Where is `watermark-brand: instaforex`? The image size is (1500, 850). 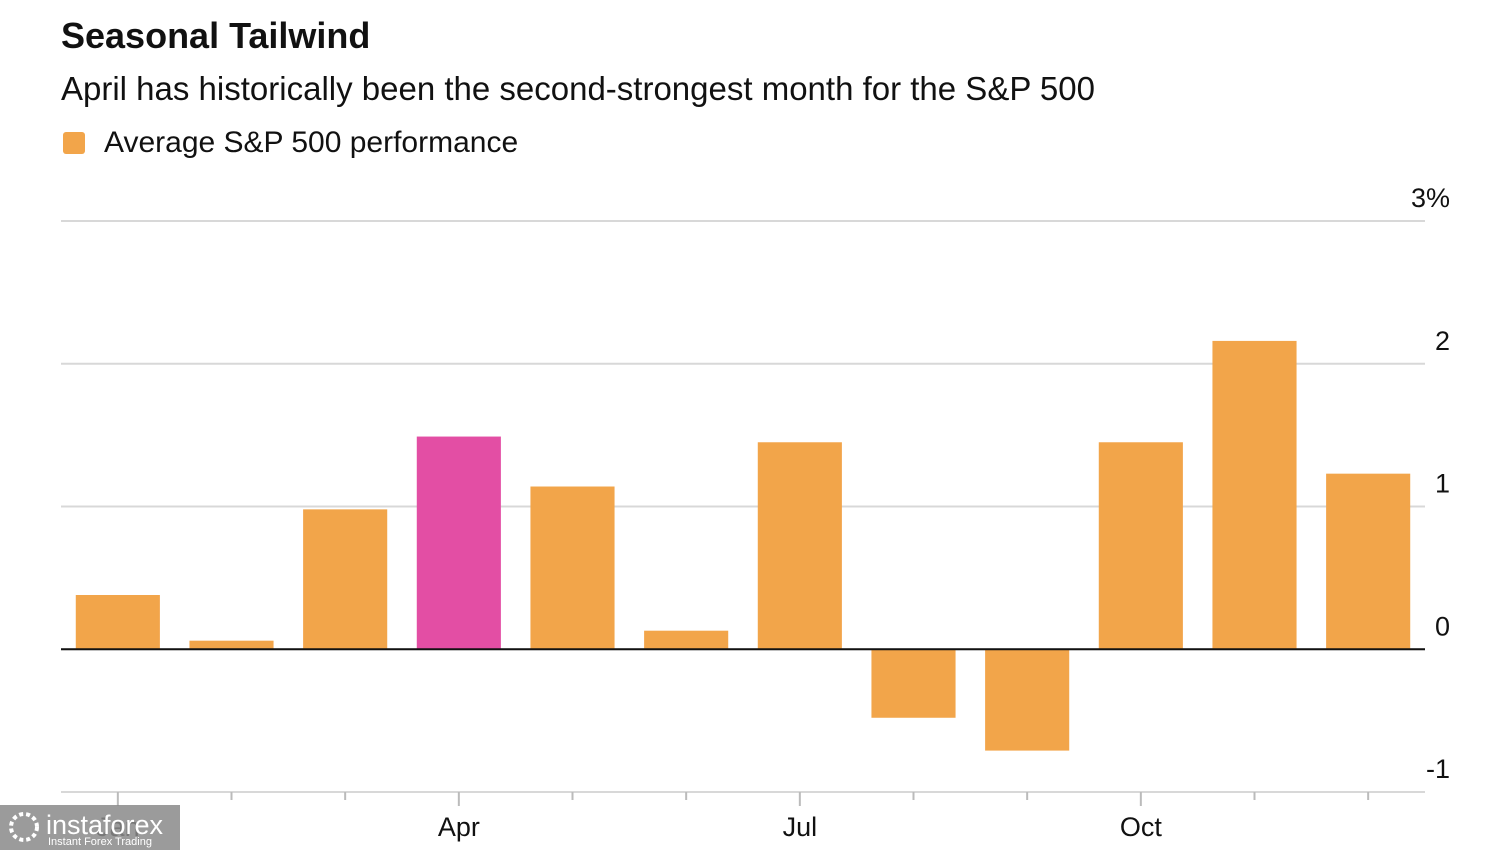
watermark-brand: instaforex is located at coordinates (105, 825).